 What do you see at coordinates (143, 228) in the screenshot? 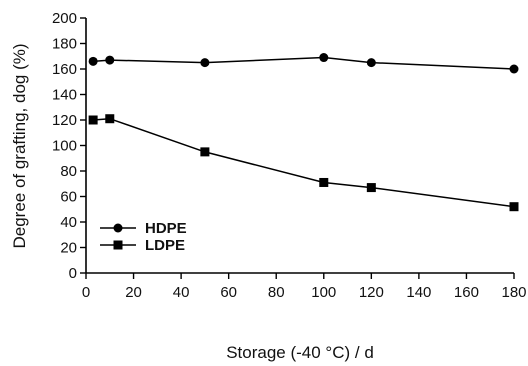
I see `legend-item-hdpe: HDPE` at bounding box center [143, 228].